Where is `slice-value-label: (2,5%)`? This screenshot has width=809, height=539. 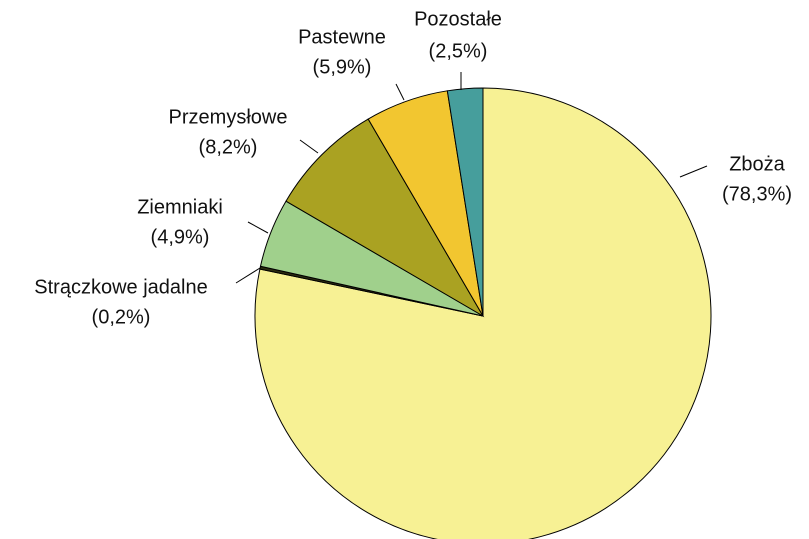 slice-value-label: (2,5%) is located at coordinates (458, 51).